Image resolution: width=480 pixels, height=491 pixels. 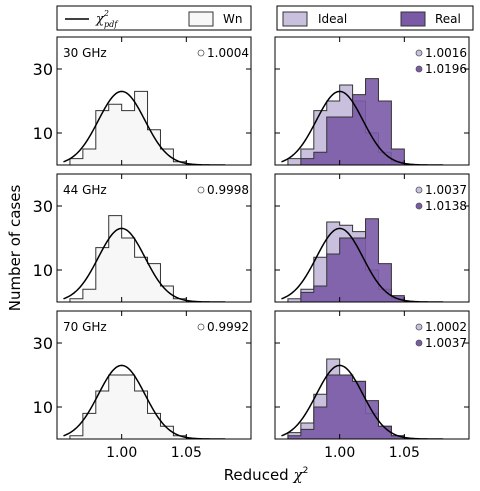 I want to click on hist-real, so click(x=346, y=406).